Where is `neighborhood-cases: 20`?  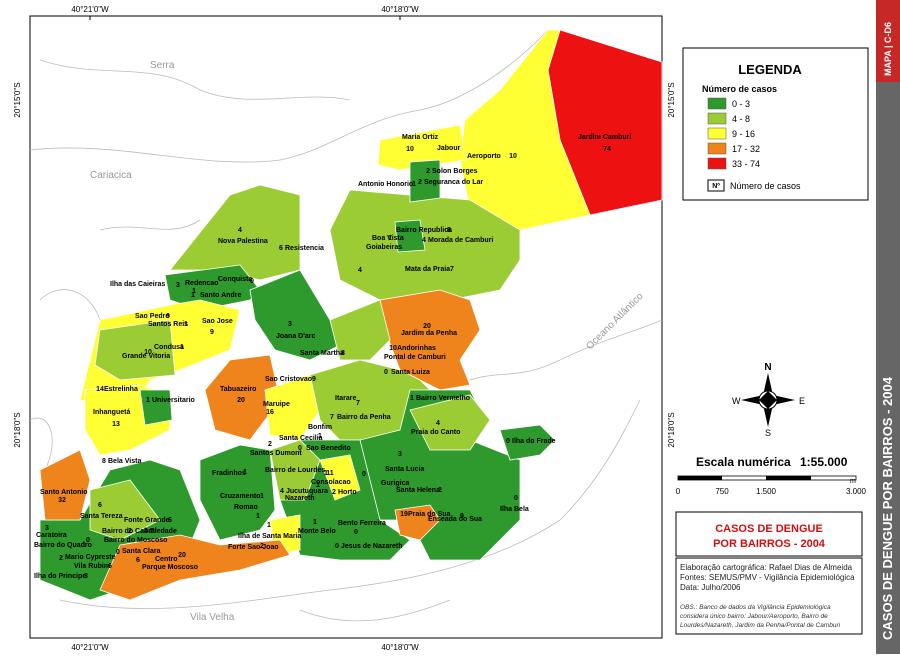 neighborhood-cases: 20 is located at coordinates (241, 400).